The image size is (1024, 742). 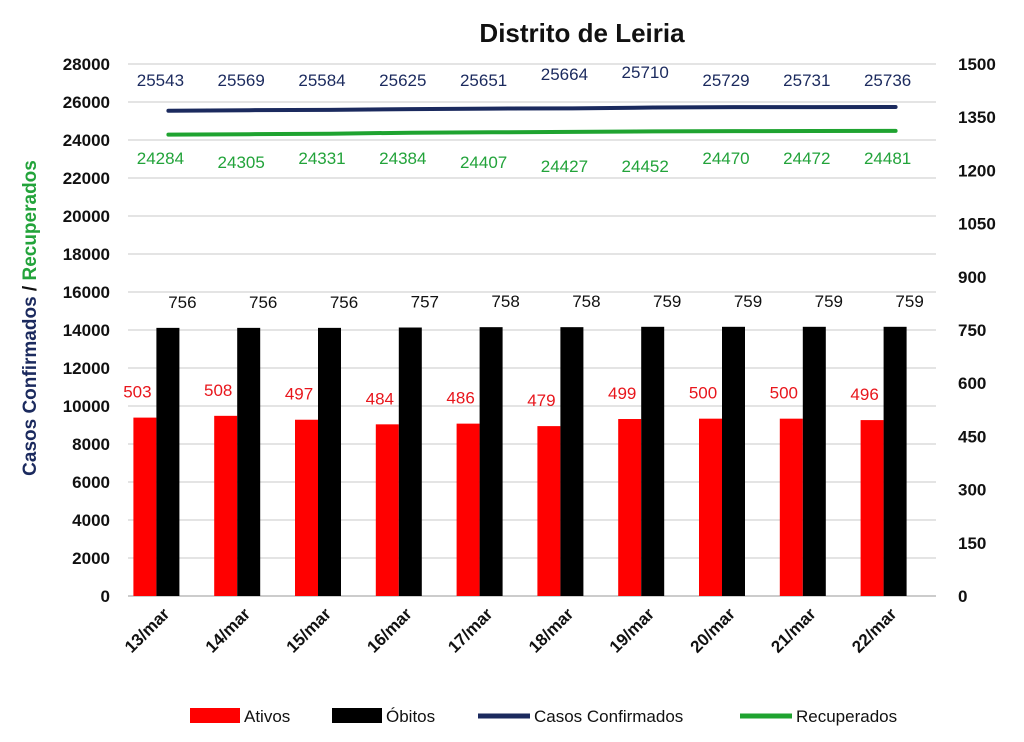 I want to click on data-label-casos-confirmados: 25625, so click(x=402, y=80).